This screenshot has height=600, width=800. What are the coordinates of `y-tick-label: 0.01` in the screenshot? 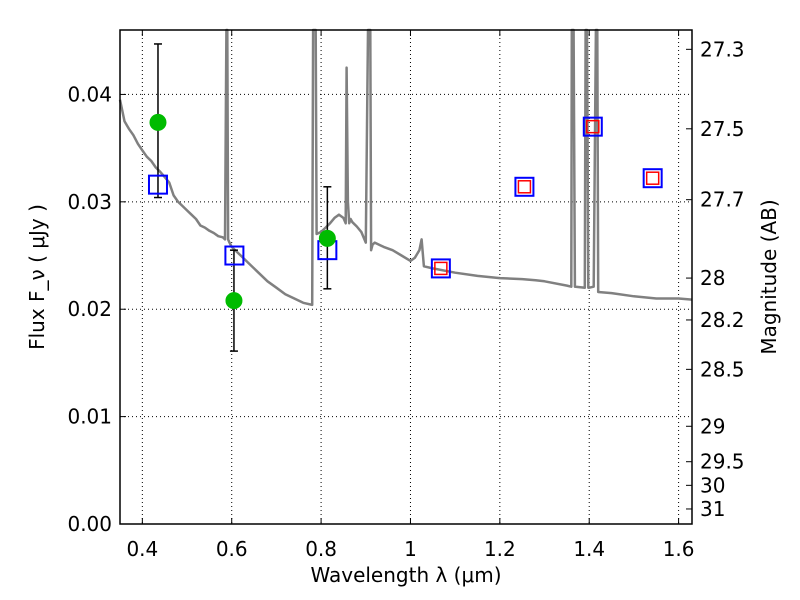 It's located at (89, 417).